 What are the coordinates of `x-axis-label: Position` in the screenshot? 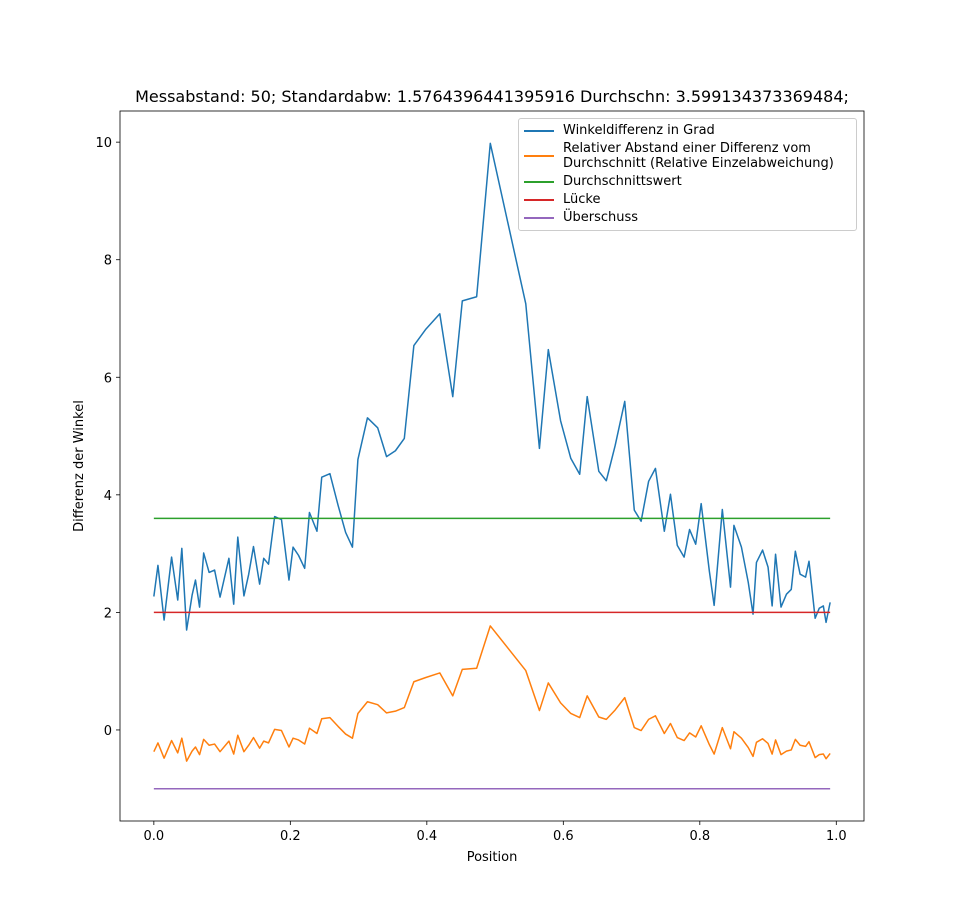 It's located at (492, 857).